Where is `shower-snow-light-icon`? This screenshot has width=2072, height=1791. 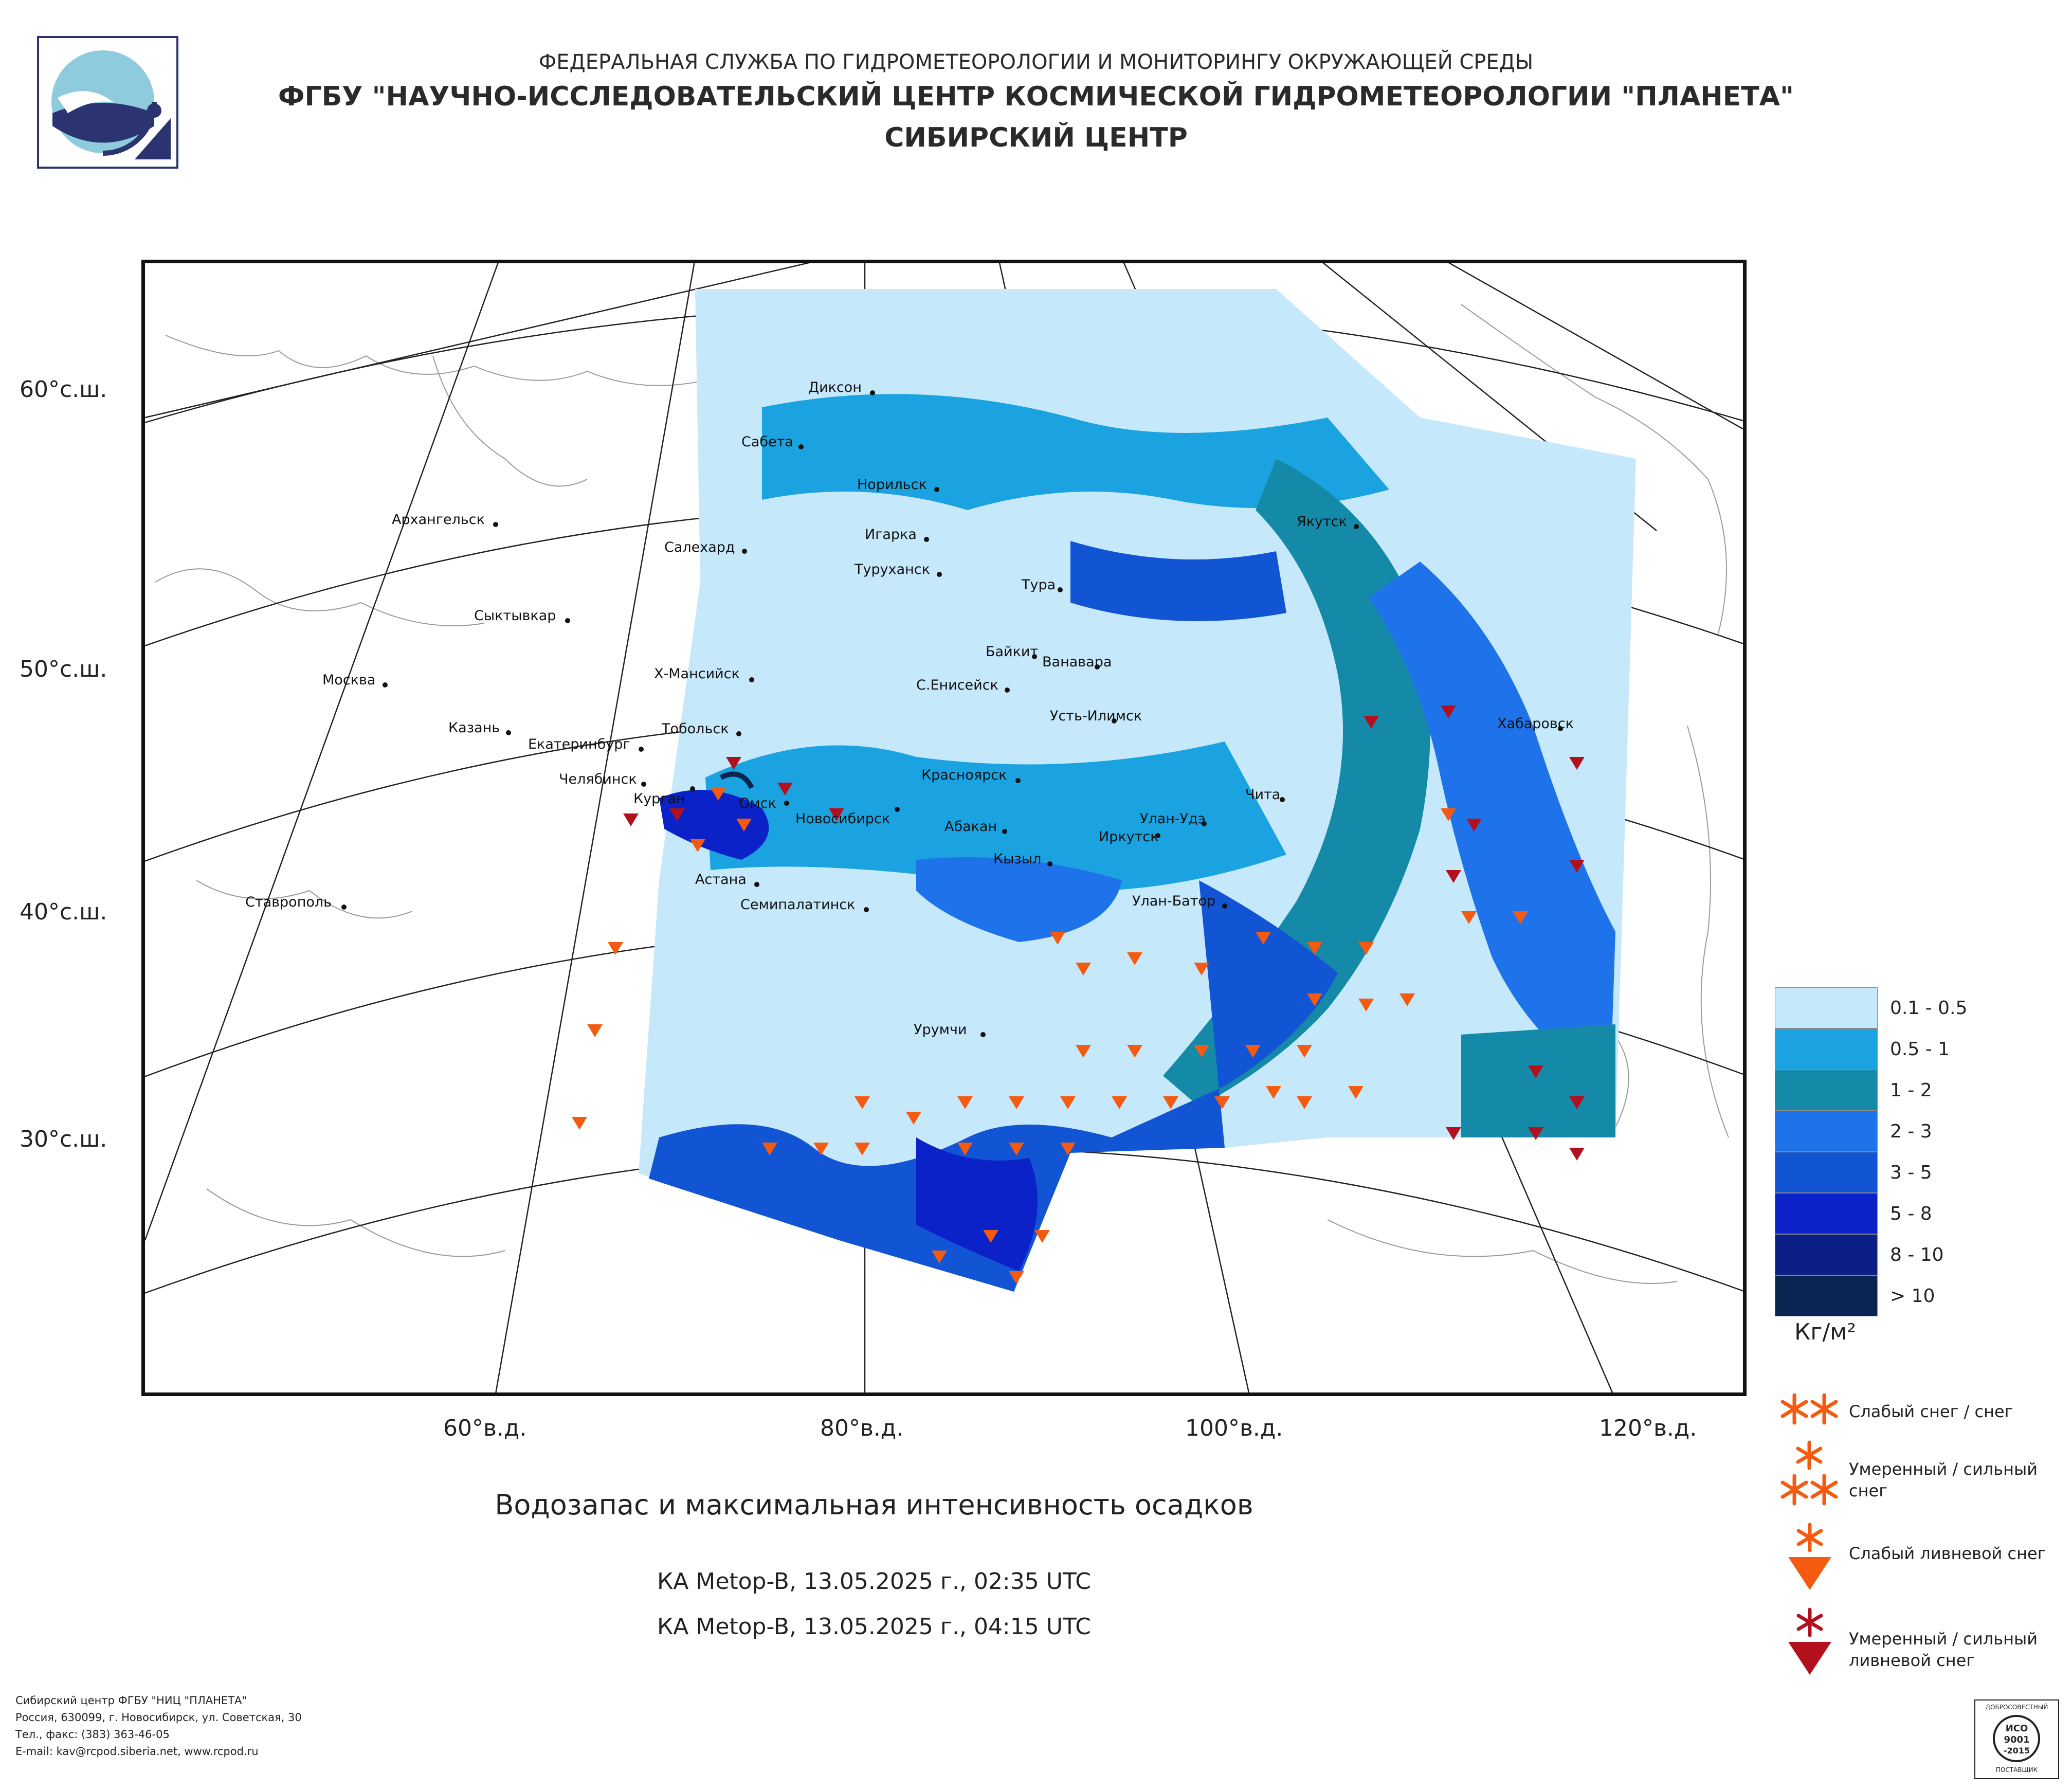
shower-snow-light-icon is located at coordinates (1809, 1556).